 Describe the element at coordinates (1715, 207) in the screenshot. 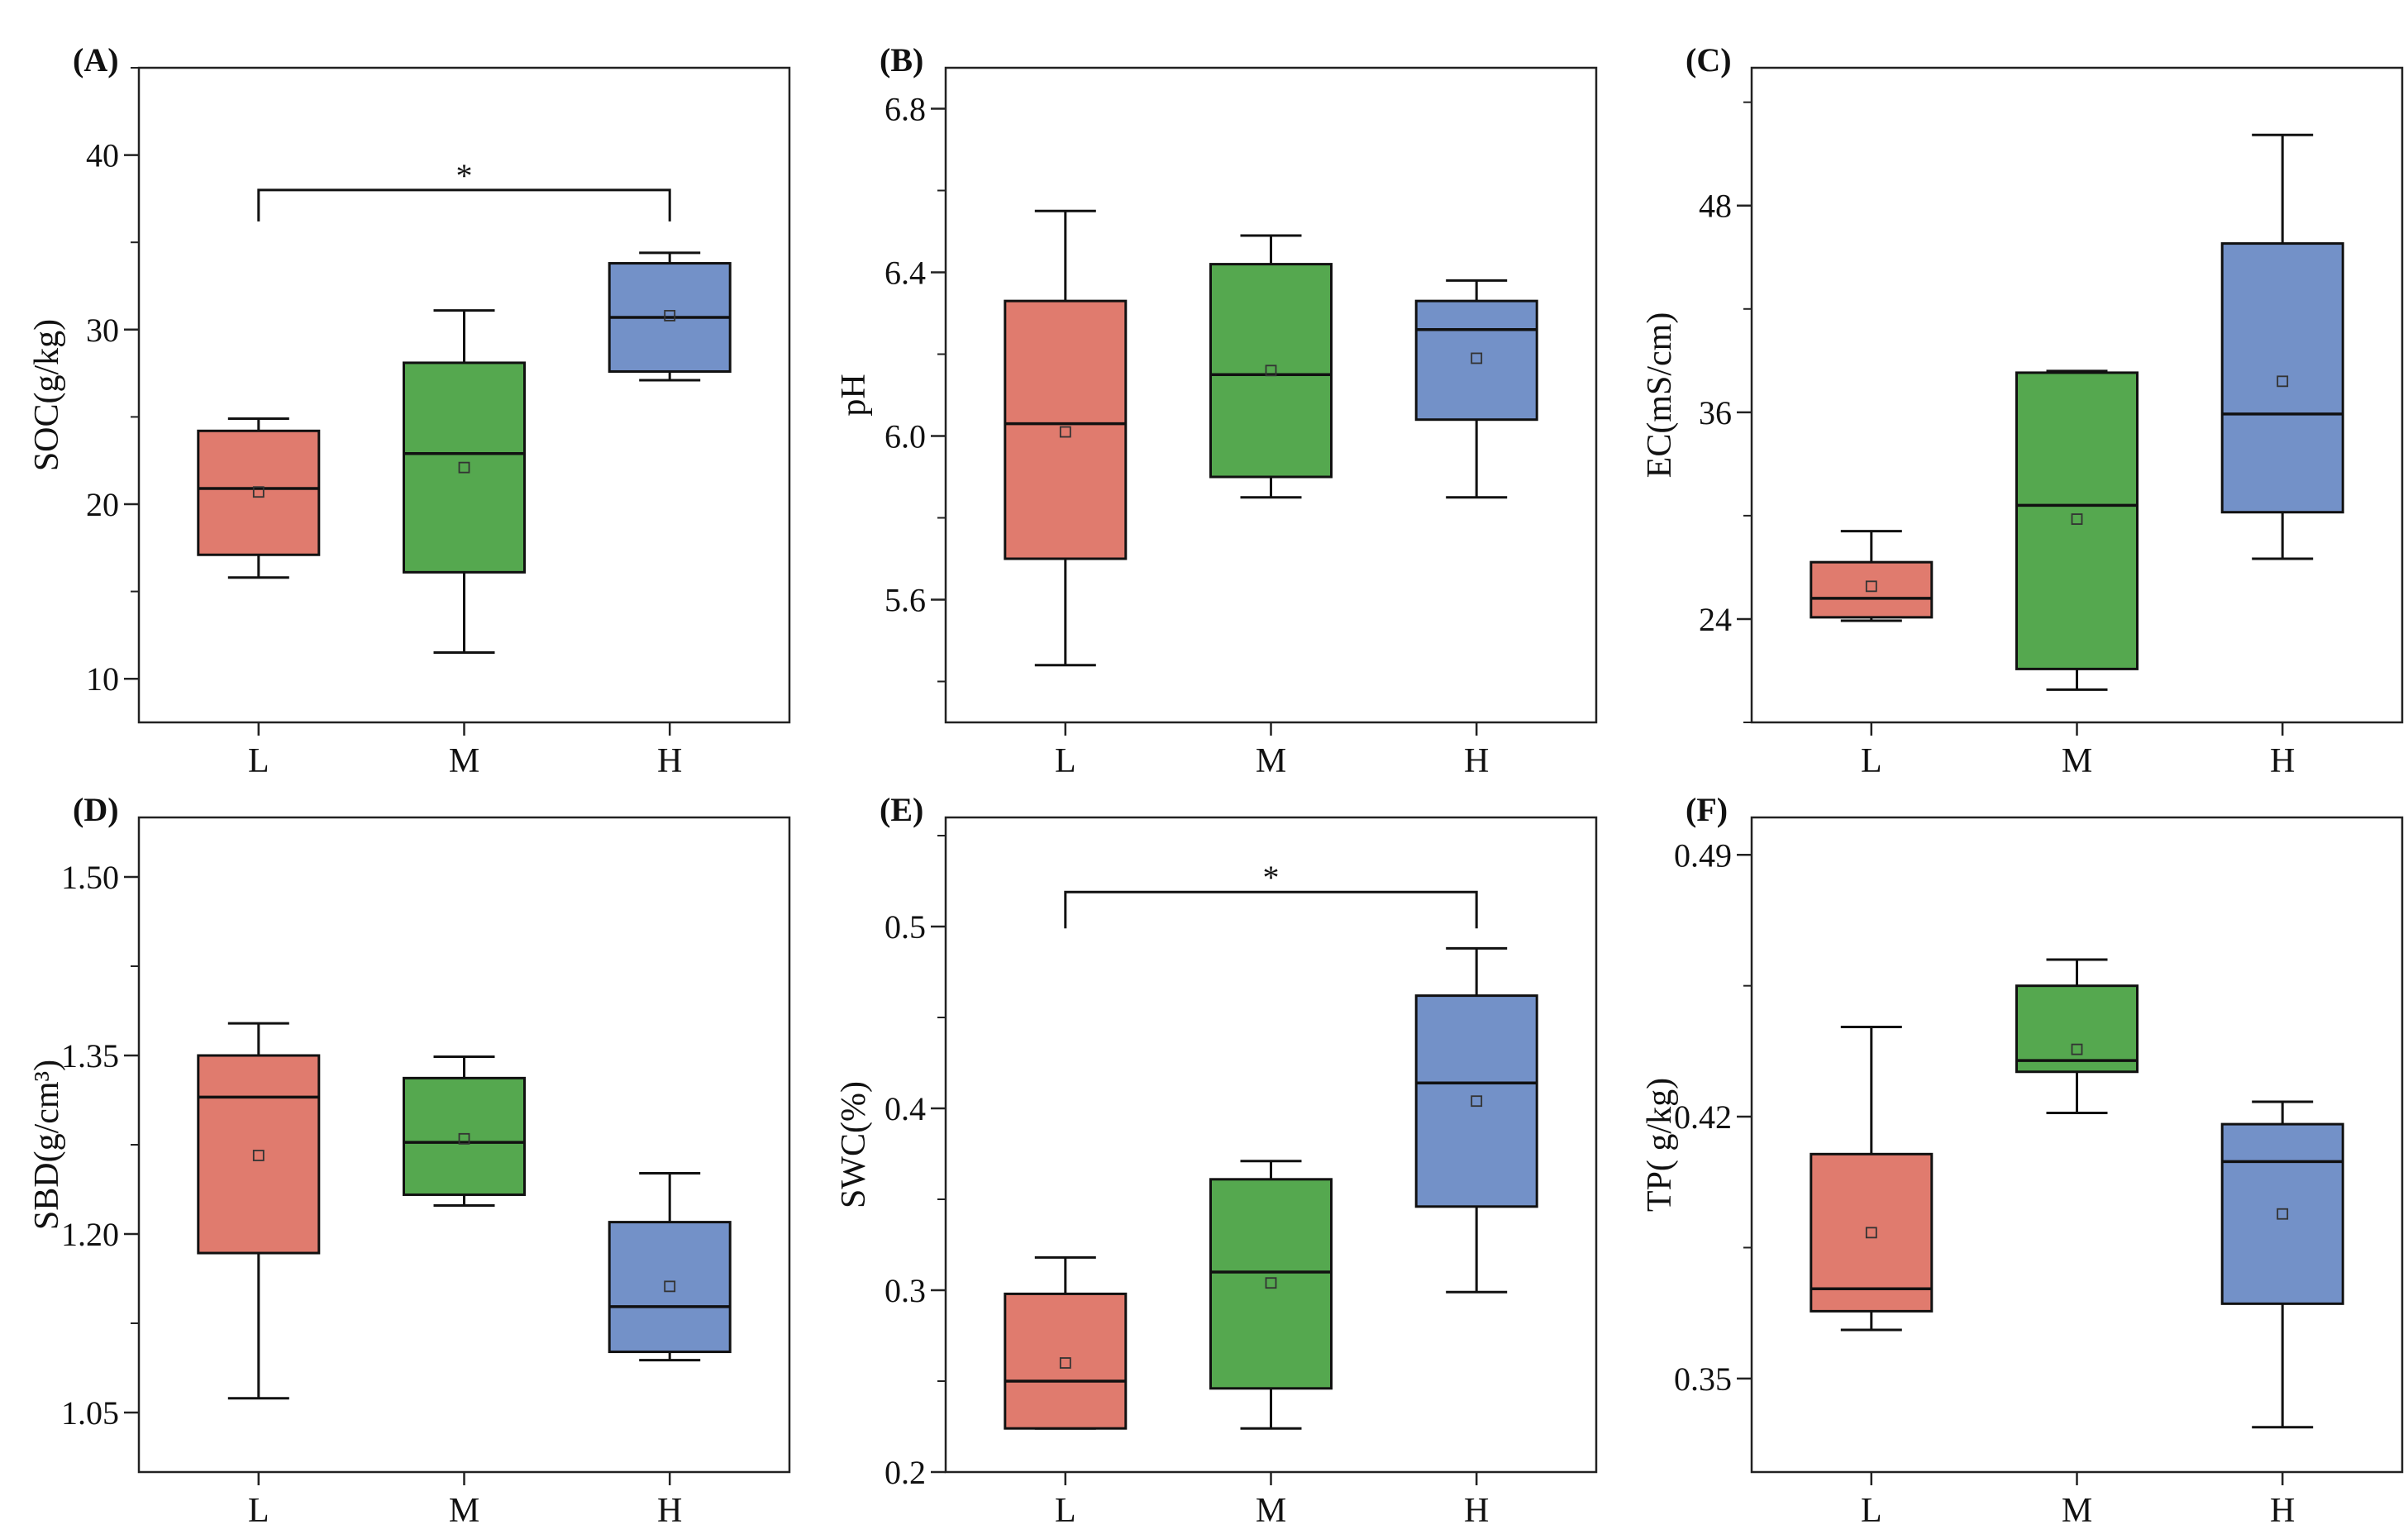

I see `y-tick-label: 48` at that location.